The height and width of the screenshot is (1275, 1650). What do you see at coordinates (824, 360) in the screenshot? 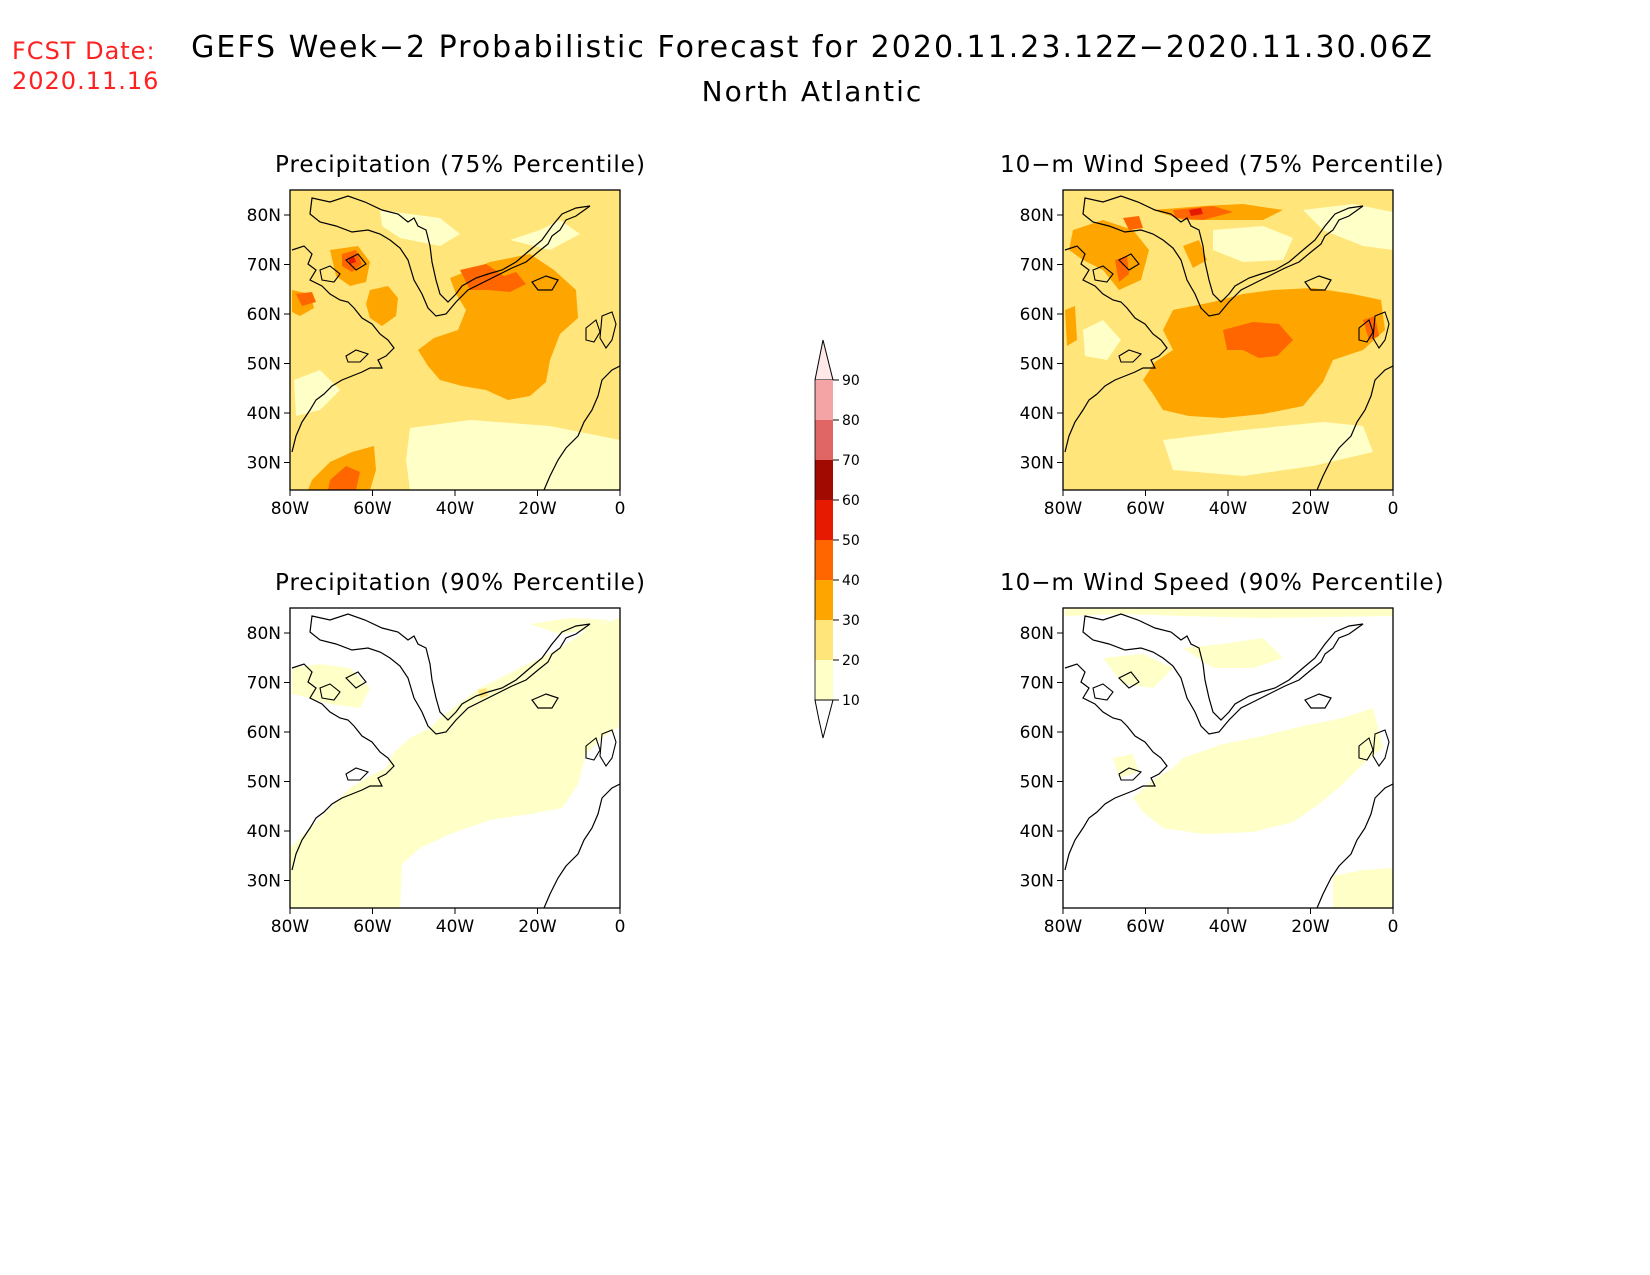
I see `colorbar-tip-top` at bounding box center [824, 360].